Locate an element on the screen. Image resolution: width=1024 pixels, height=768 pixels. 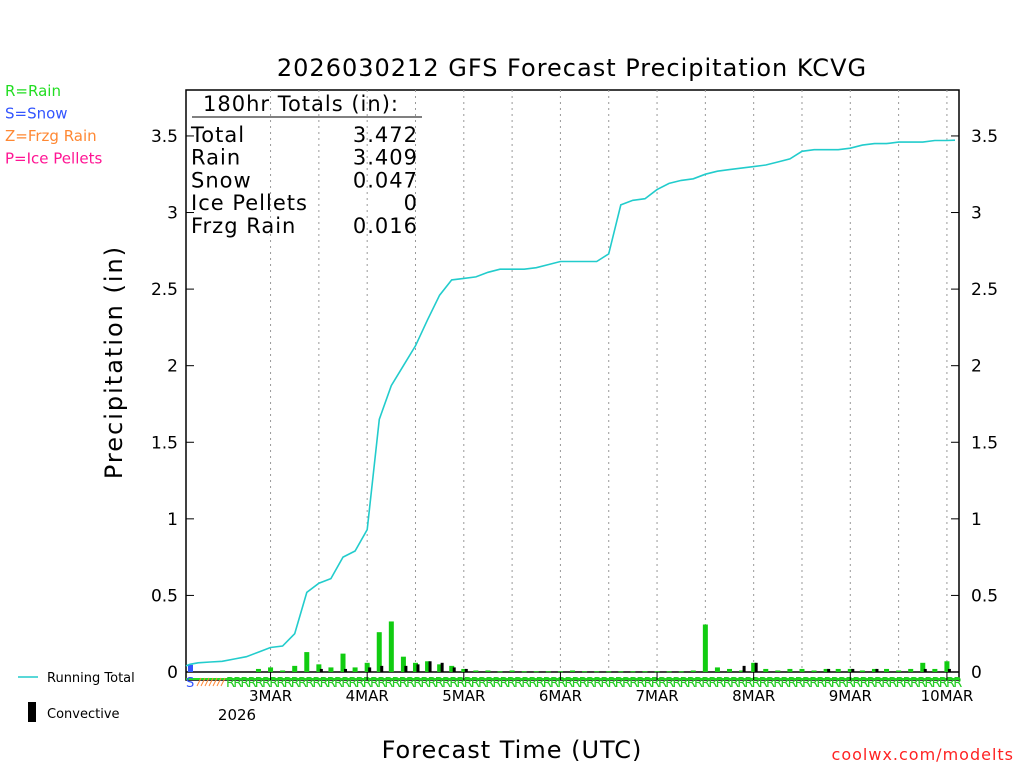
y-tick-label-right: 1.5 is located at coordinates (984, 443).